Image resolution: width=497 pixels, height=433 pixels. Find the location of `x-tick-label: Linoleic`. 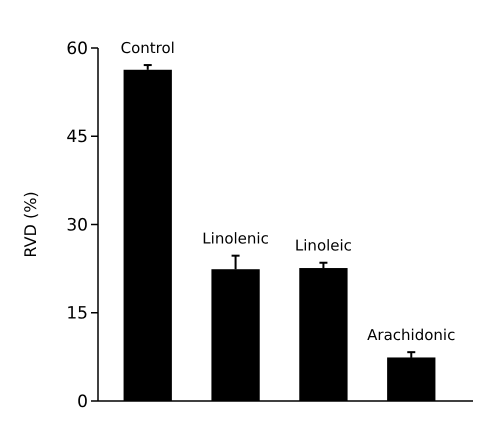

x-tick-label: Linoleic is located at coordinates (323, 245).